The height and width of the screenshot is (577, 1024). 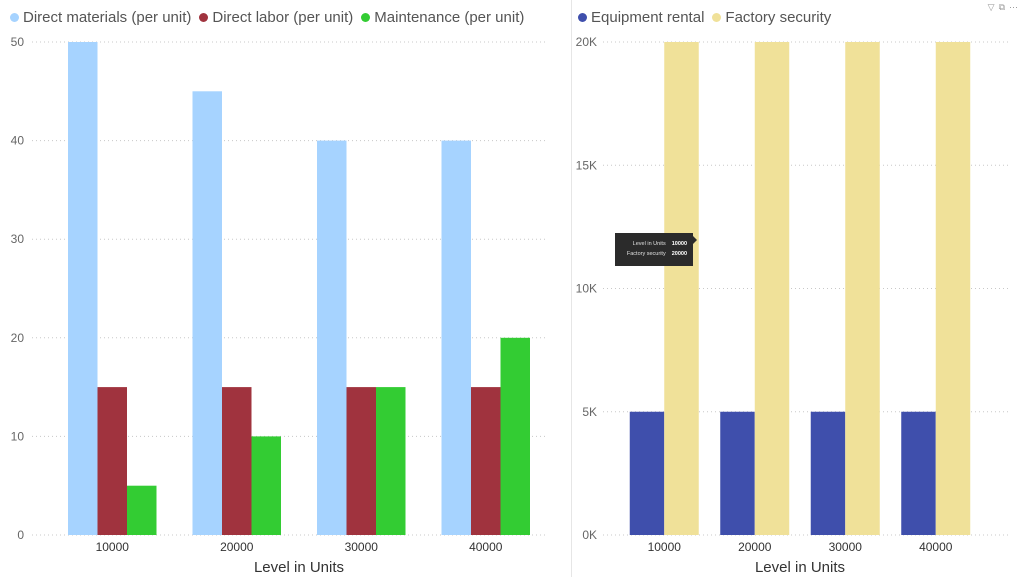 I want to click on y-tick-label: 5K, so click(x=589, y=412).